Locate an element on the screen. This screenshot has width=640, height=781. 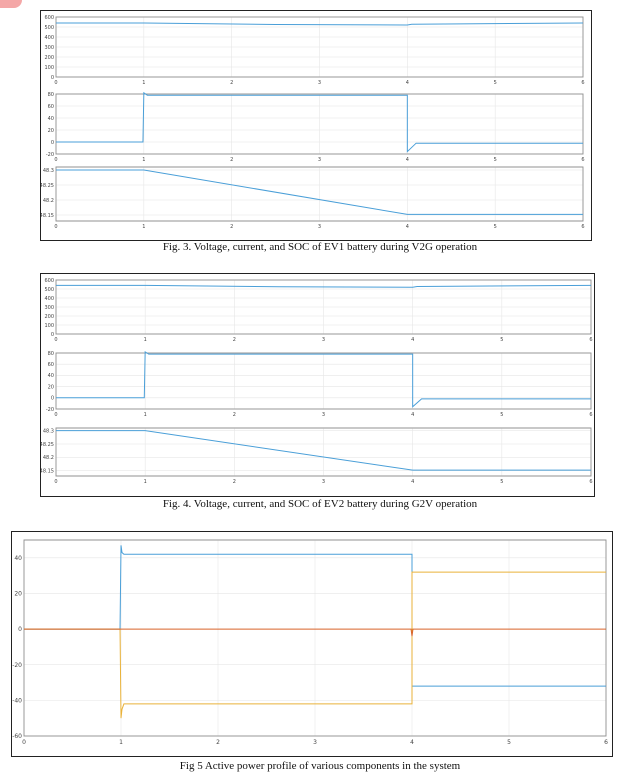
y-tick-label: 48.25 is located at coordinates (47, 186).